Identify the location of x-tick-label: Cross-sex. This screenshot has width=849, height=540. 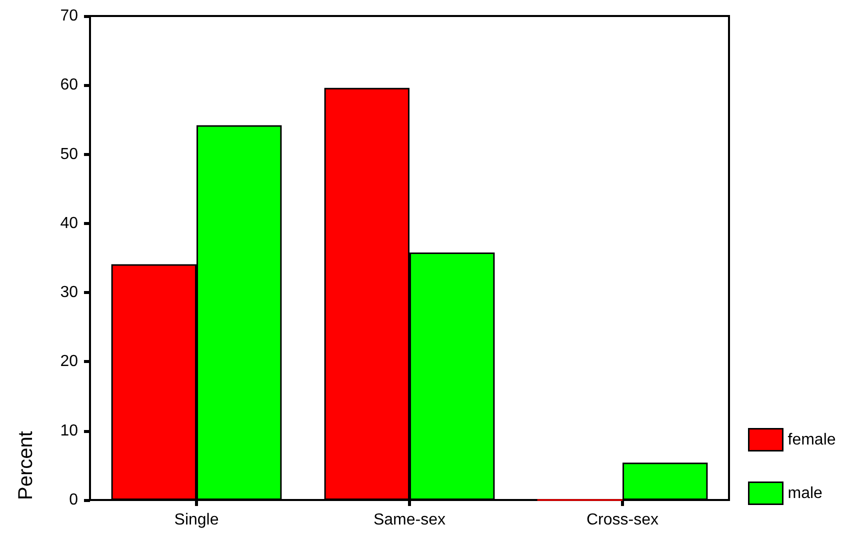
(622, 520).